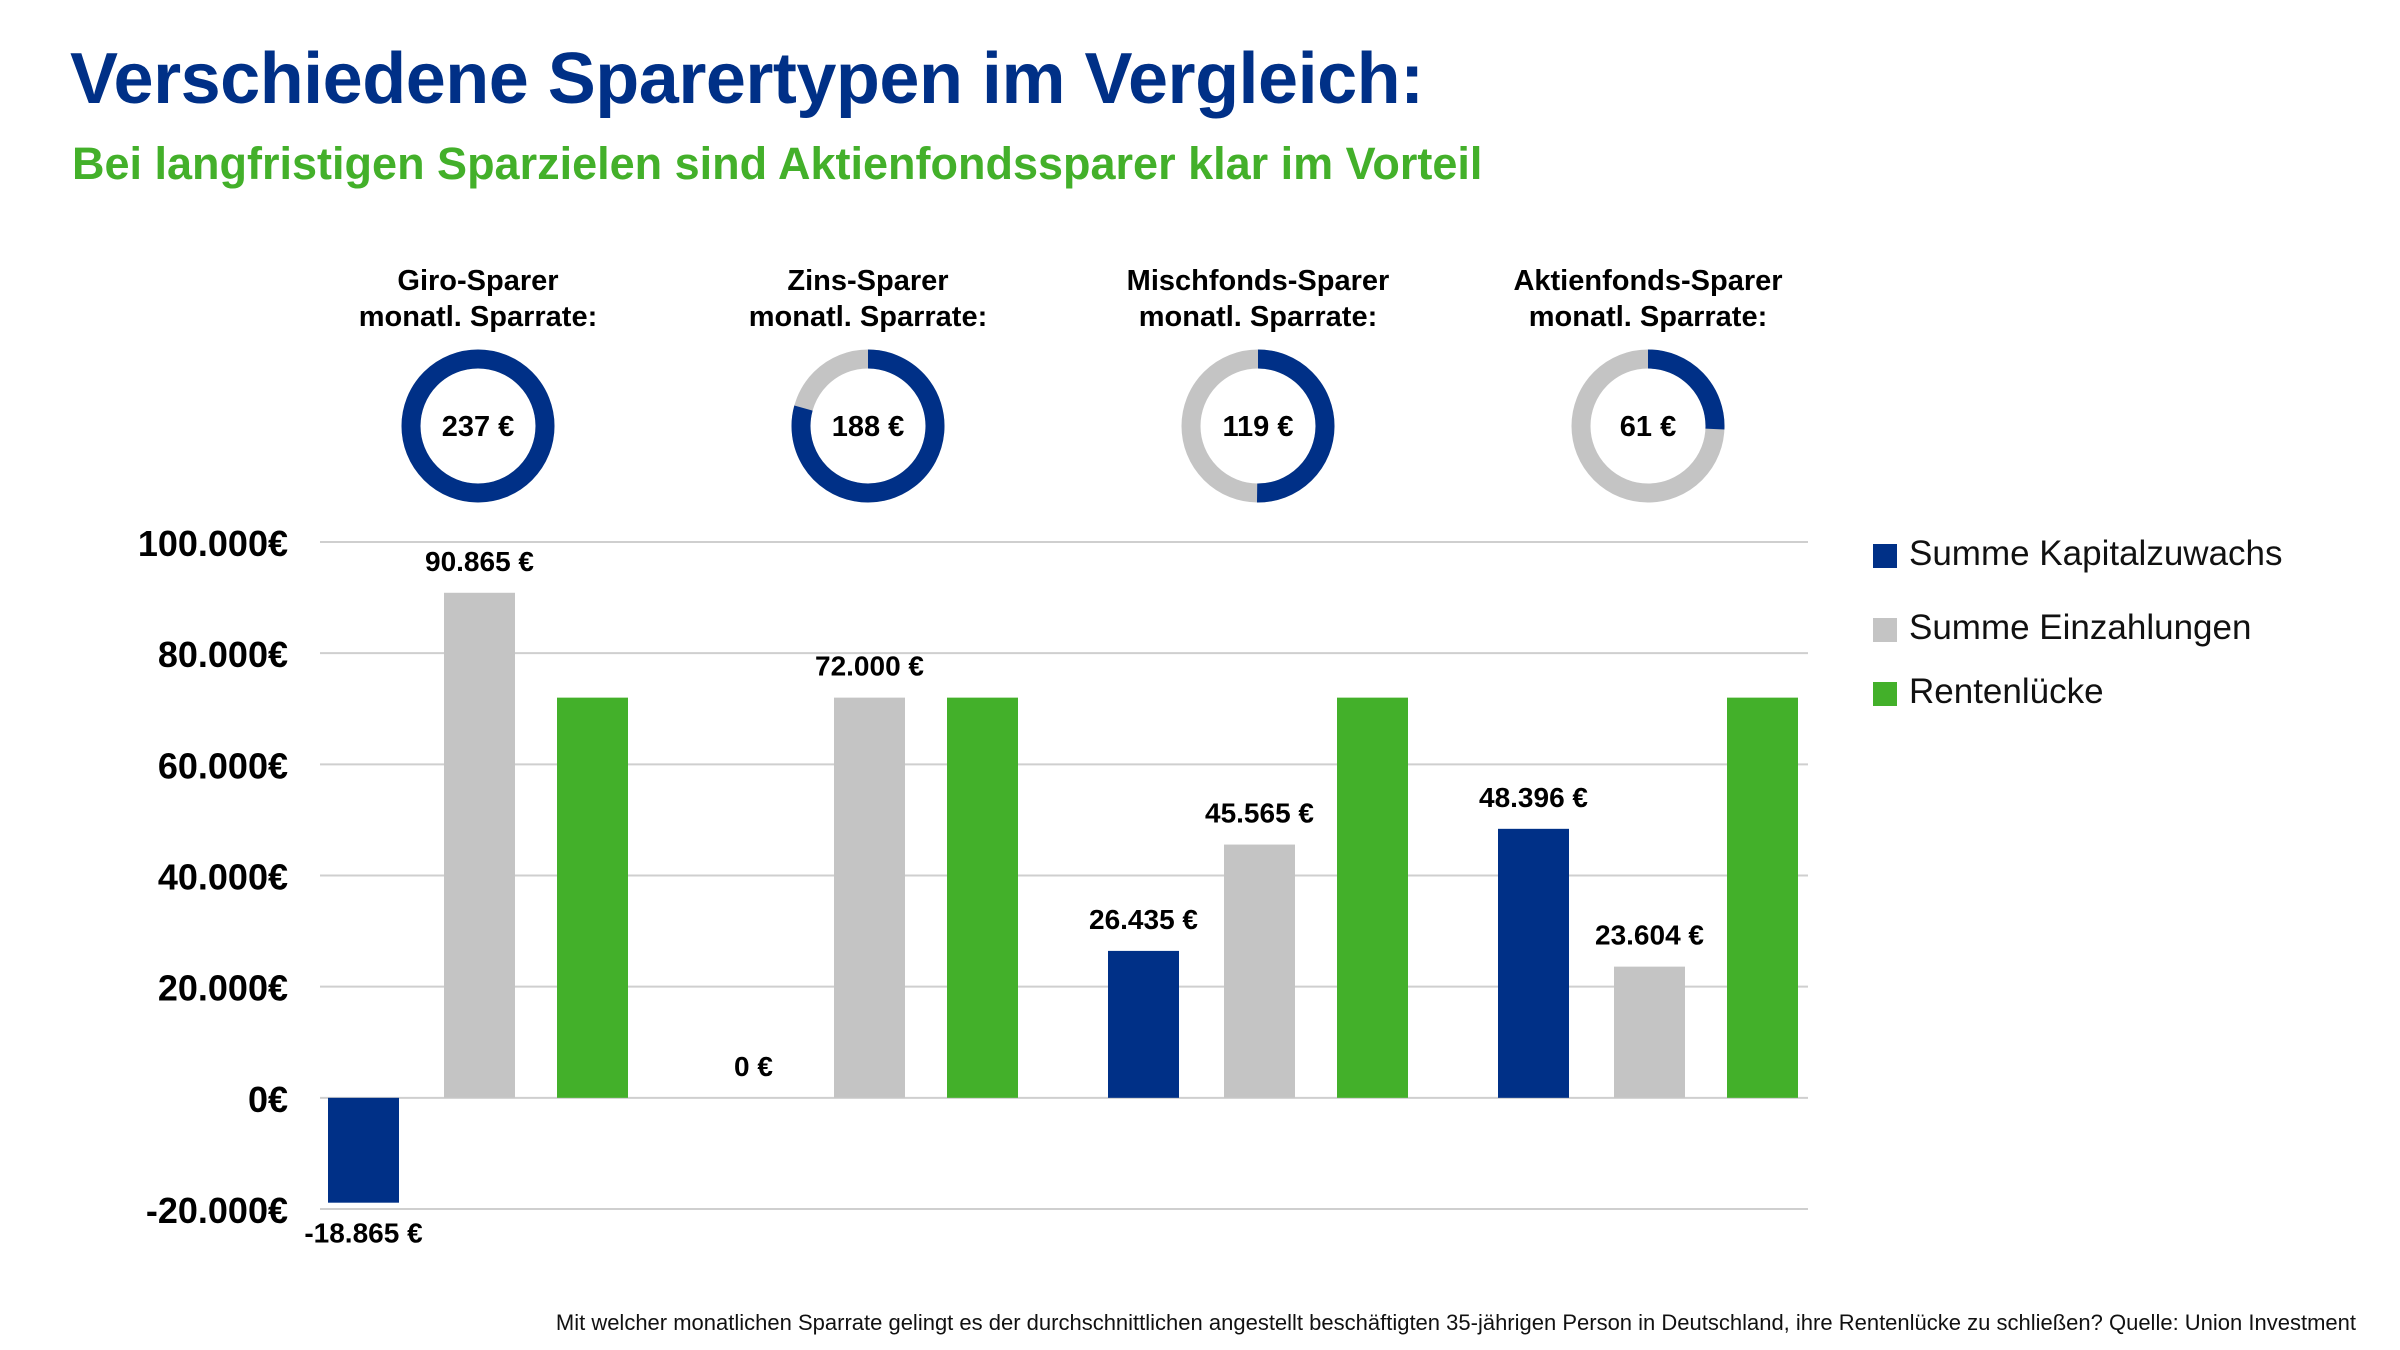 Image resolution: width=2400 pixels, height=1350 pixels. What do you see at coordinates (223, 988) in the screenshot?
I see `y-tick-label: 20.000€` at bounding box center [223, 988].